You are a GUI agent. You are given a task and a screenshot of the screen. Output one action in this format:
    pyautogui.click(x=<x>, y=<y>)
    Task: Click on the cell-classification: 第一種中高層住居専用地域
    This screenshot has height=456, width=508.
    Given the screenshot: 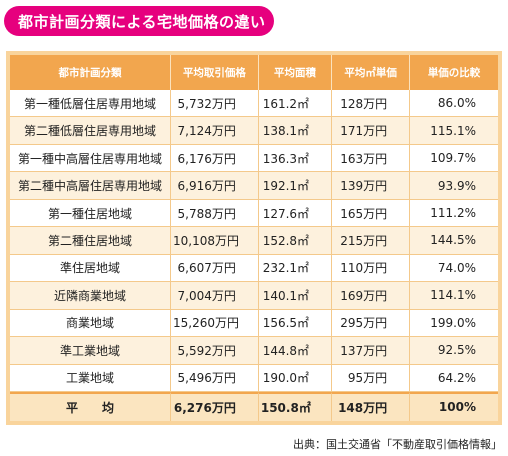 What is the action you would take?
    pyautogui.click(x=91, y=158)
    